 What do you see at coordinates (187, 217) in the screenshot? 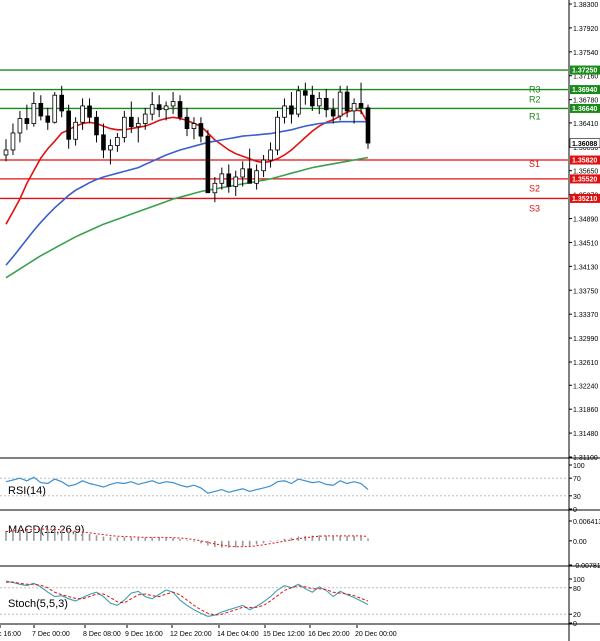
I see `series-line-long-ma` at bounding box center [187, 217].